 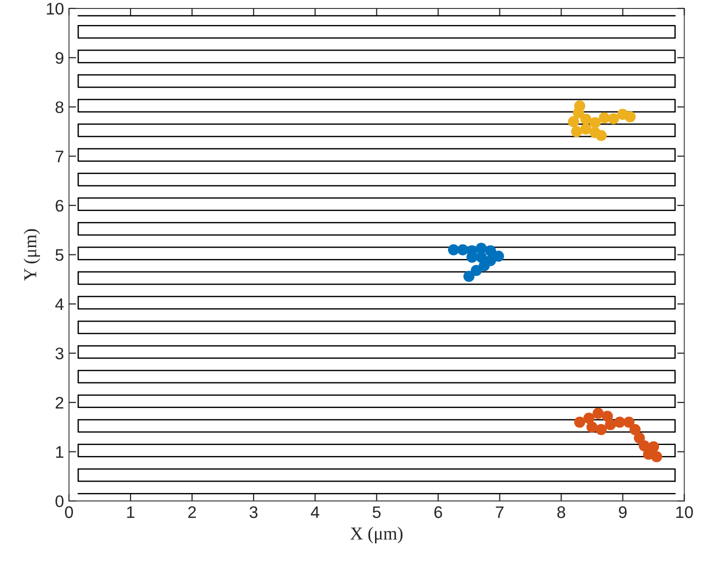 I want to click on y-tick-label: 5, so click(x=60, y=255).